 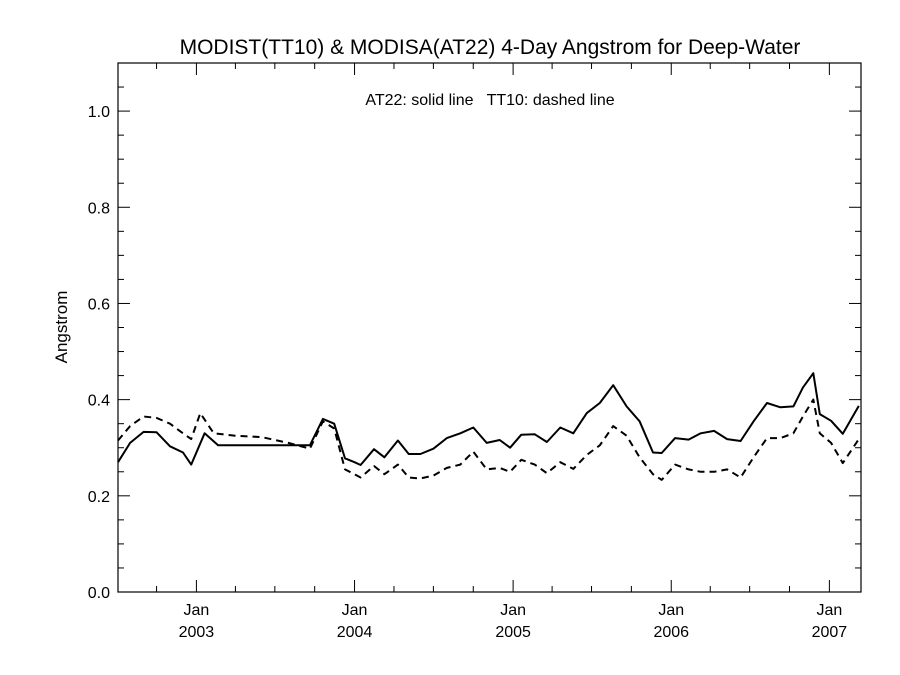 What do you see at coordinates (513, 632) in the screenshot?
I see `x-tick-label-year: 2005` at bounding box center [513, 632].